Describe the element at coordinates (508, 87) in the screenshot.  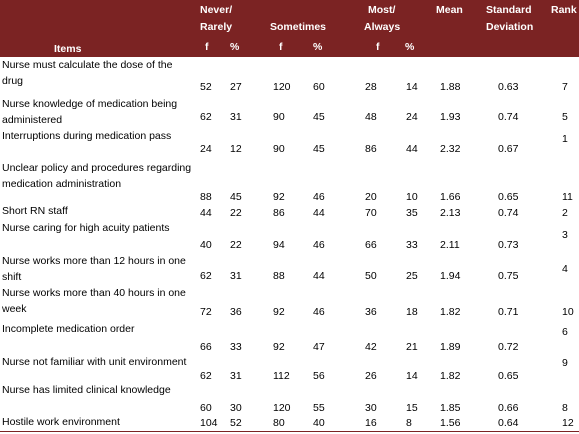
I see `cell-sd: 0.63` at that location.